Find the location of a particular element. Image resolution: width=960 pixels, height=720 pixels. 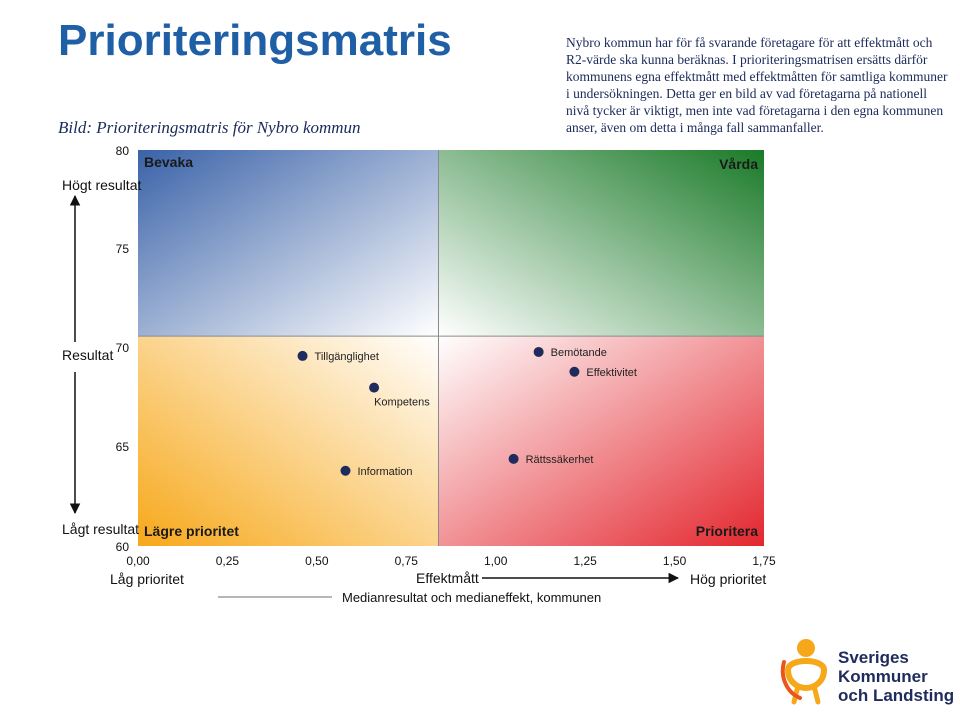

y-tick-label: 70 is located at coordinates (123, 348).